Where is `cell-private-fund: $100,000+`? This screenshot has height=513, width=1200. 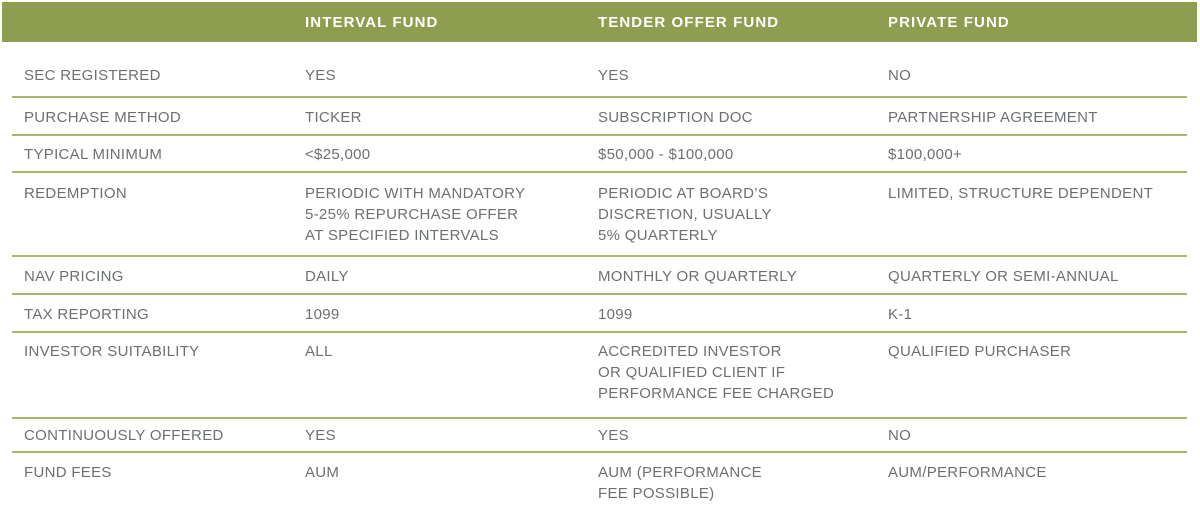 cell-private-fund: $100,000+ is located at coordinates (925, 154).